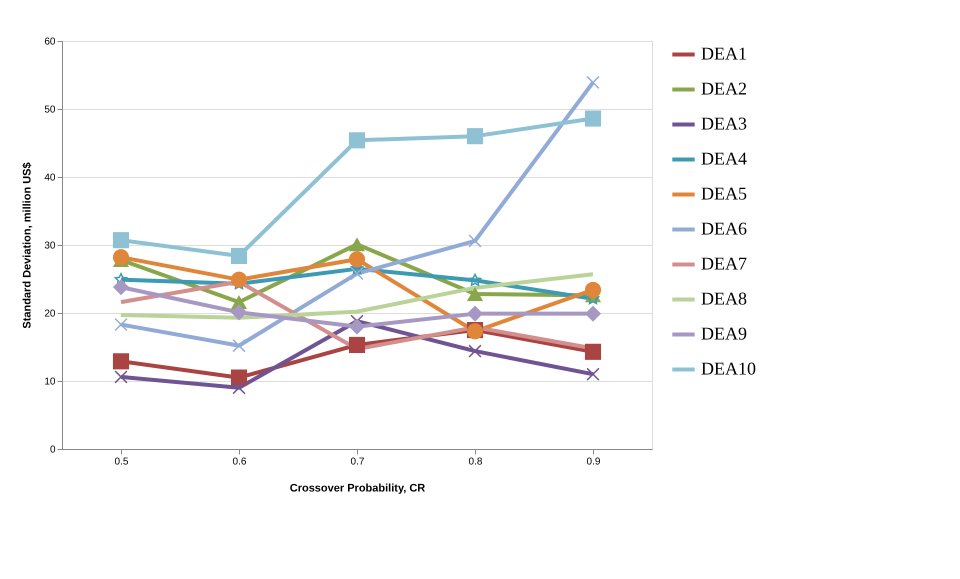 This screenshot has width=960, height=579. Describe the element at coordinates (50, 110) in the screenshot. I see `y-tick-label: 50` at that location.